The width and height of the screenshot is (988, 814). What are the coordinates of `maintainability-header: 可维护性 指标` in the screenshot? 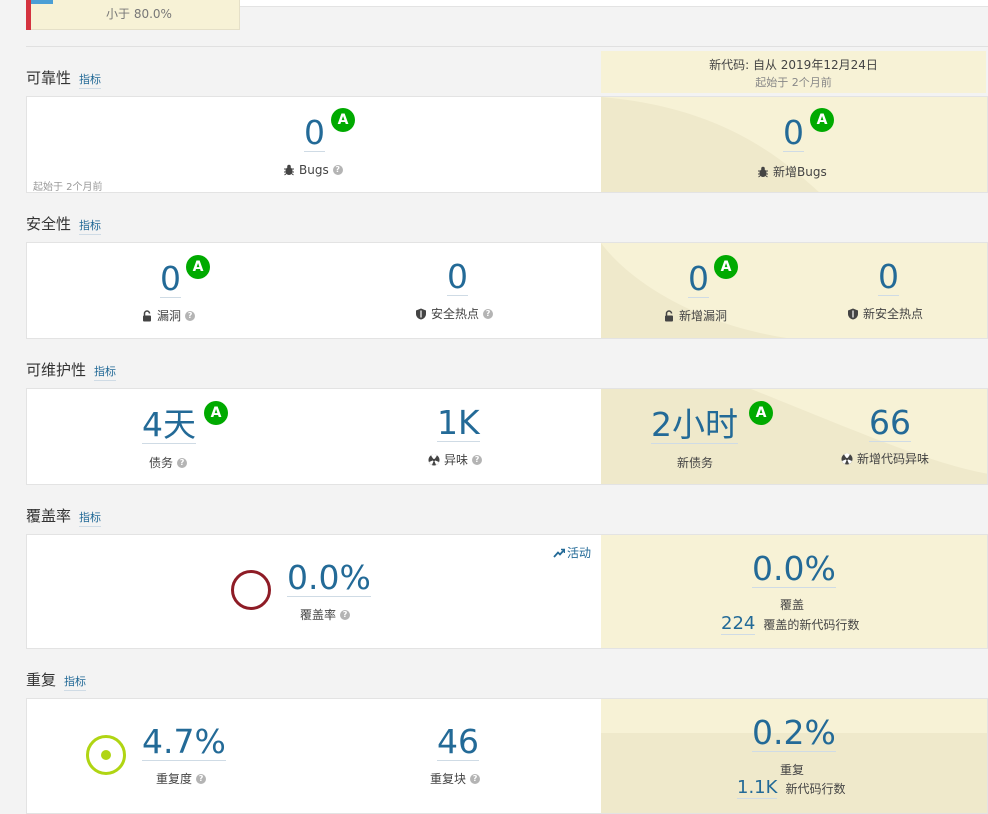 It's located at (71, 370).